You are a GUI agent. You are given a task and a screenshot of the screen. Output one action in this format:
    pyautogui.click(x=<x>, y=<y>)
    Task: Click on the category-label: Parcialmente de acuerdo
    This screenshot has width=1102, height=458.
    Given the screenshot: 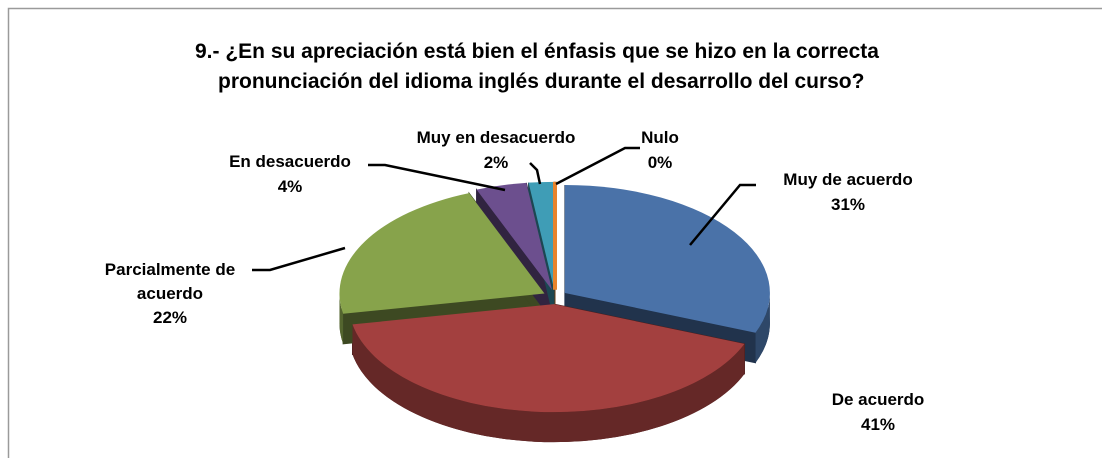 What is the action you would take?
    pyautogui.click(x=170, y=281)
    